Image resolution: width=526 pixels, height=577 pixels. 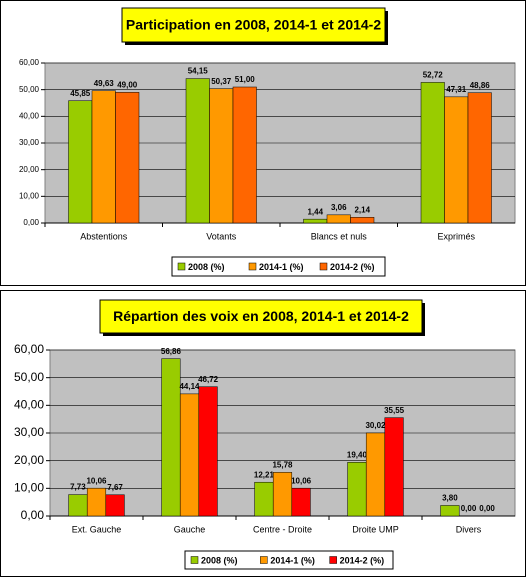 I want to click on value-label: 52,72, so click(x=433, y=75).